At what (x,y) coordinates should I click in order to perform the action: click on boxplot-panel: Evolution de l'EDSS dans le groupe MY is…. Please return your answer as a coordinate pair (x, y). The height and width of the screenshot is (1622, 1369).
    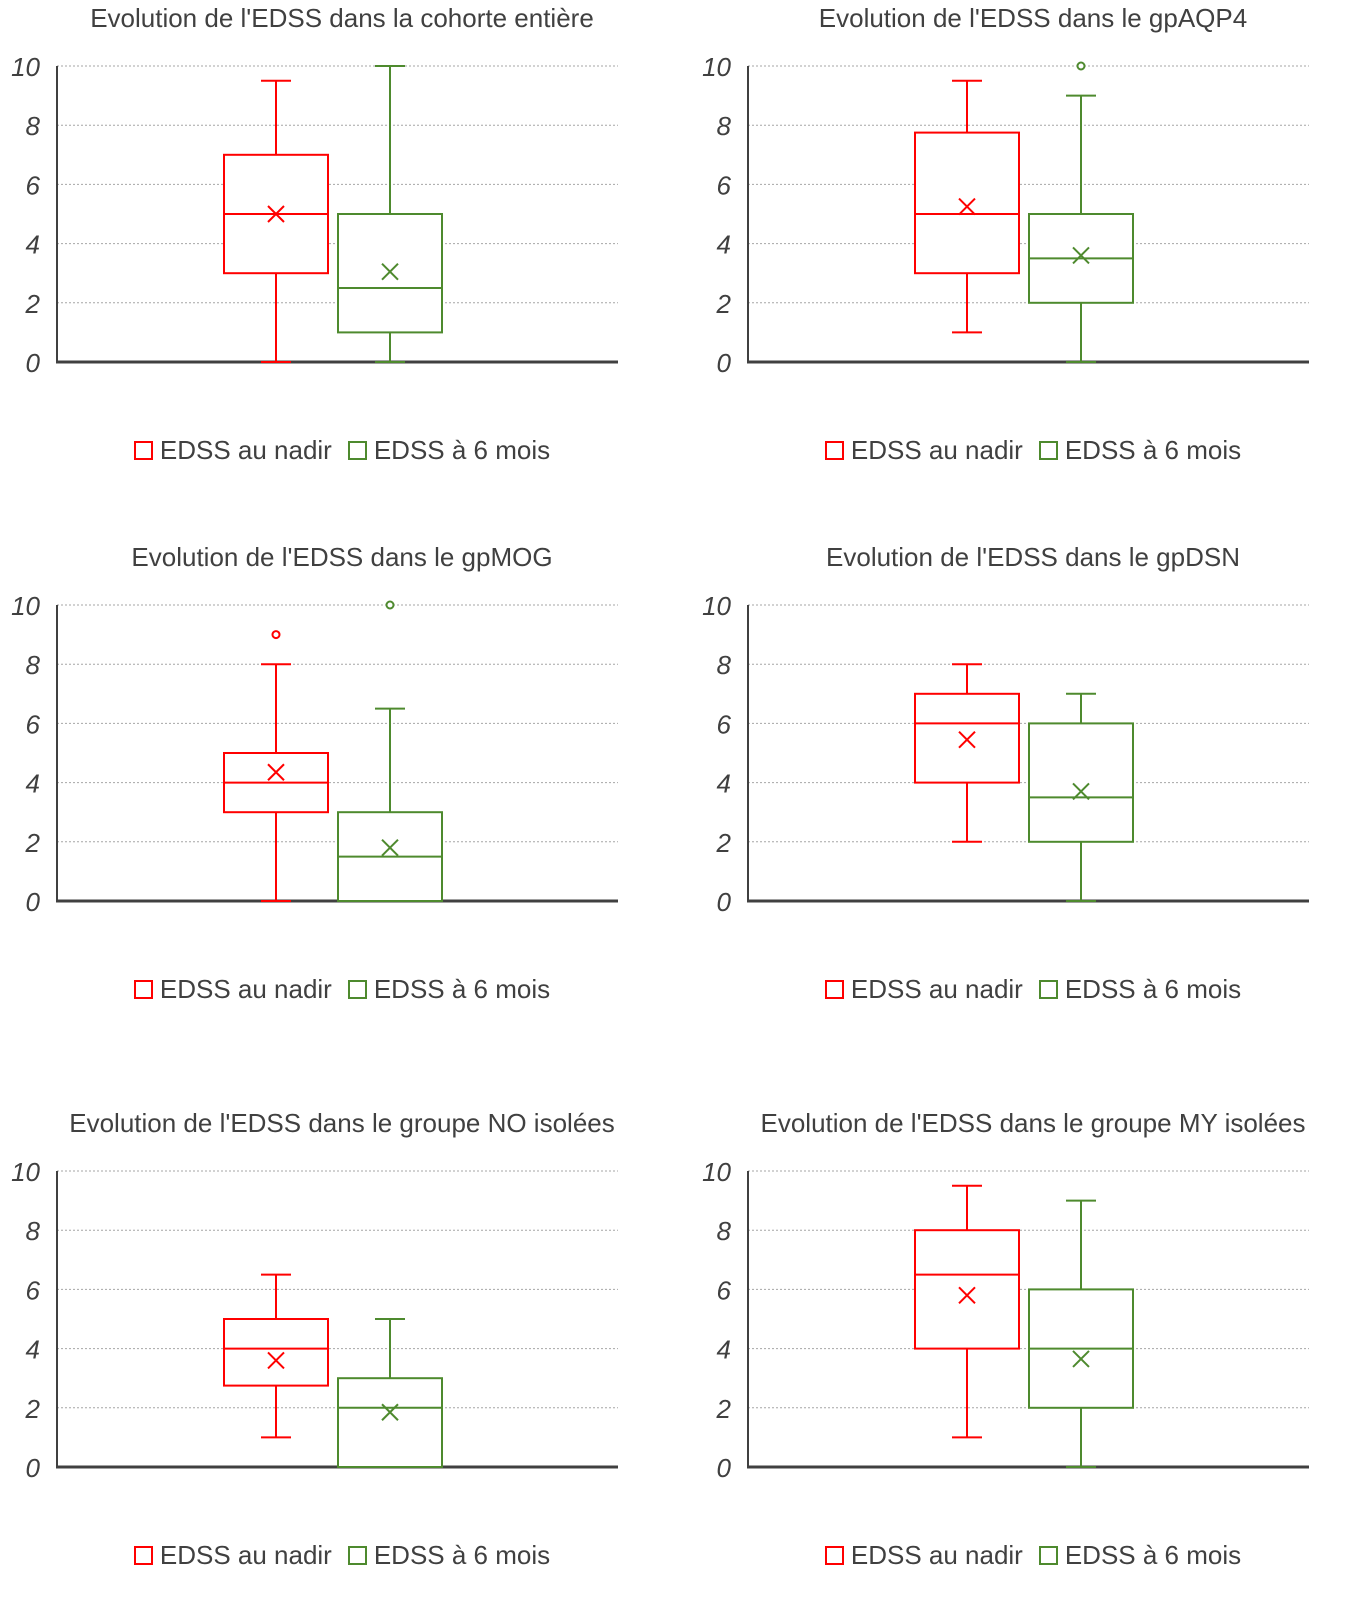
    Looking at the image, I should click on (1030, 1345).